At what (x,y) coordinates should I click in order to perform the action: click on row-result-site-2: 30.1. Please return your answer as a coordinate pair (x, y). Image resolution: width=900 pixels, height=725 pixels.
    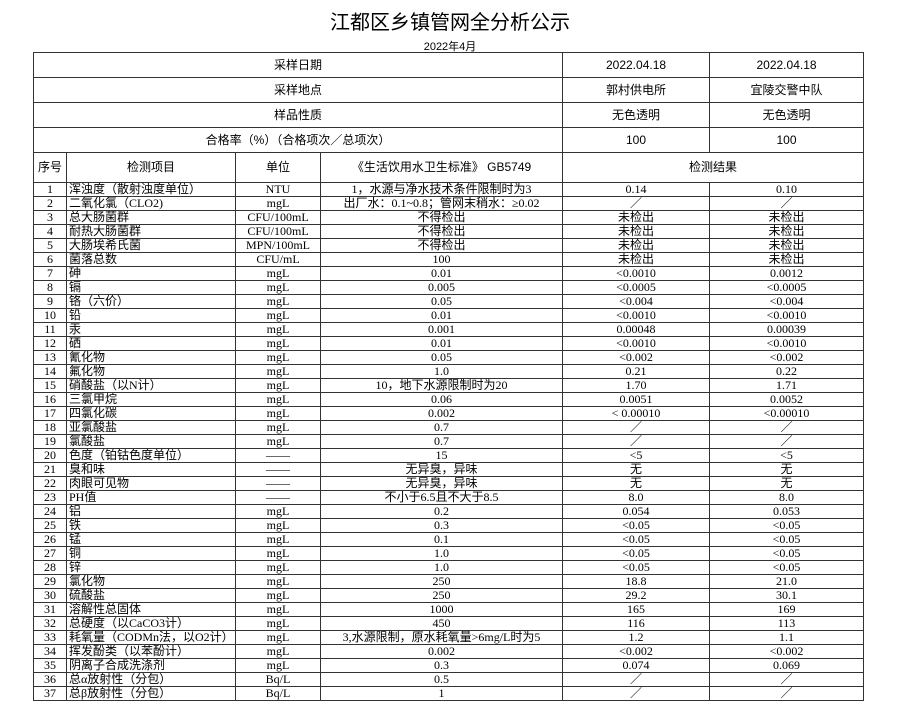
    Looking at the image, I should click on (787, 595).